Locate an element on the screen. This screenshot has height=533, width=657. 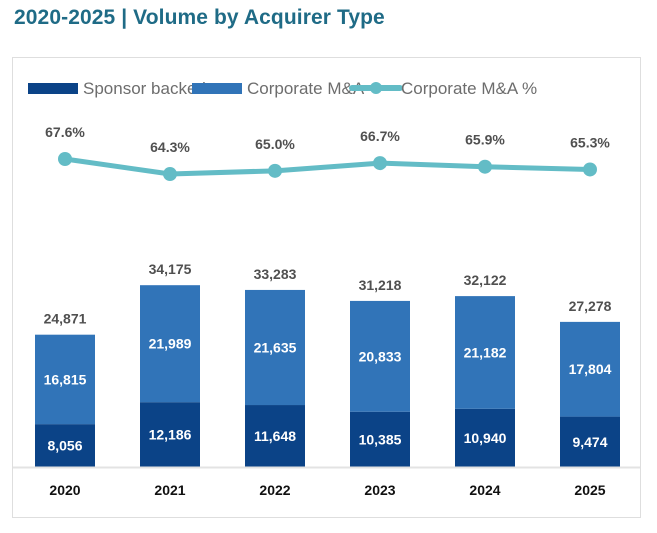
data-label-corporate-ma-pct-2021: 64.3% is located at coordinates (170, 147).